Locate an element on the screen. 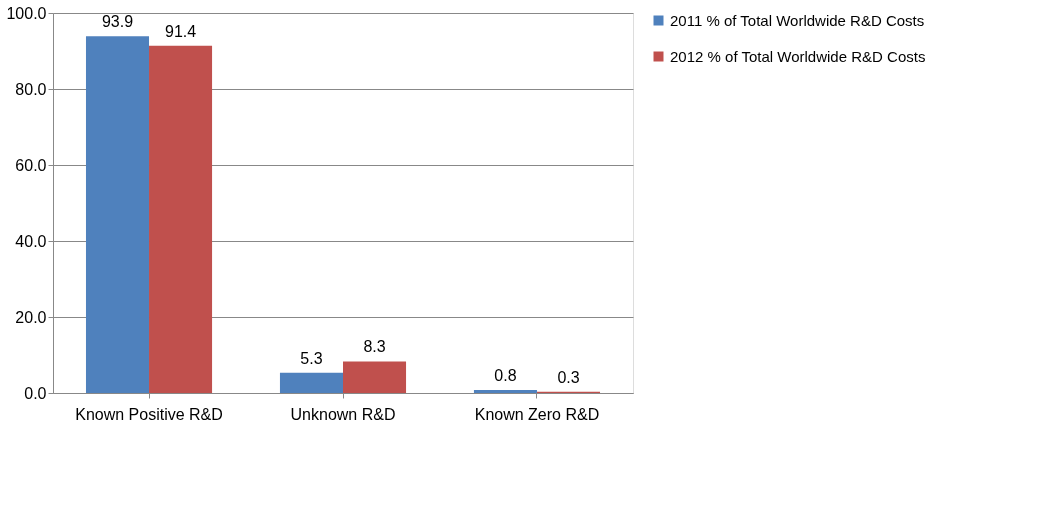  data-label: 91.4 is located at coordinates (180, 31).